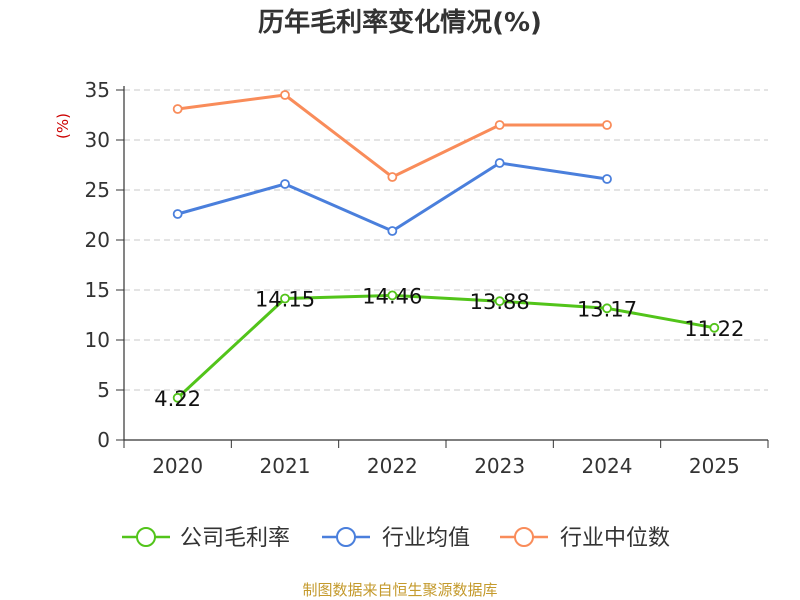 This screenshot has width=800, height=600. What do you see at coordinates (235, 538) in the screenshot?
I see `legend-label: 公司毛利率` at bounding box center [235, 538].